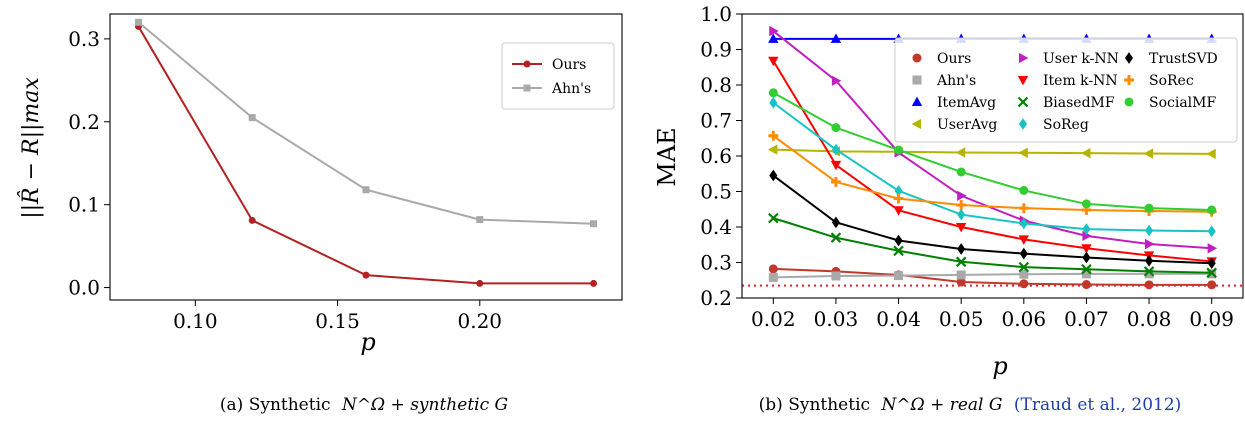 The image size is (1245, 427). I want to click on chart-a-xtick-label: 0.15, so click(337, 321).